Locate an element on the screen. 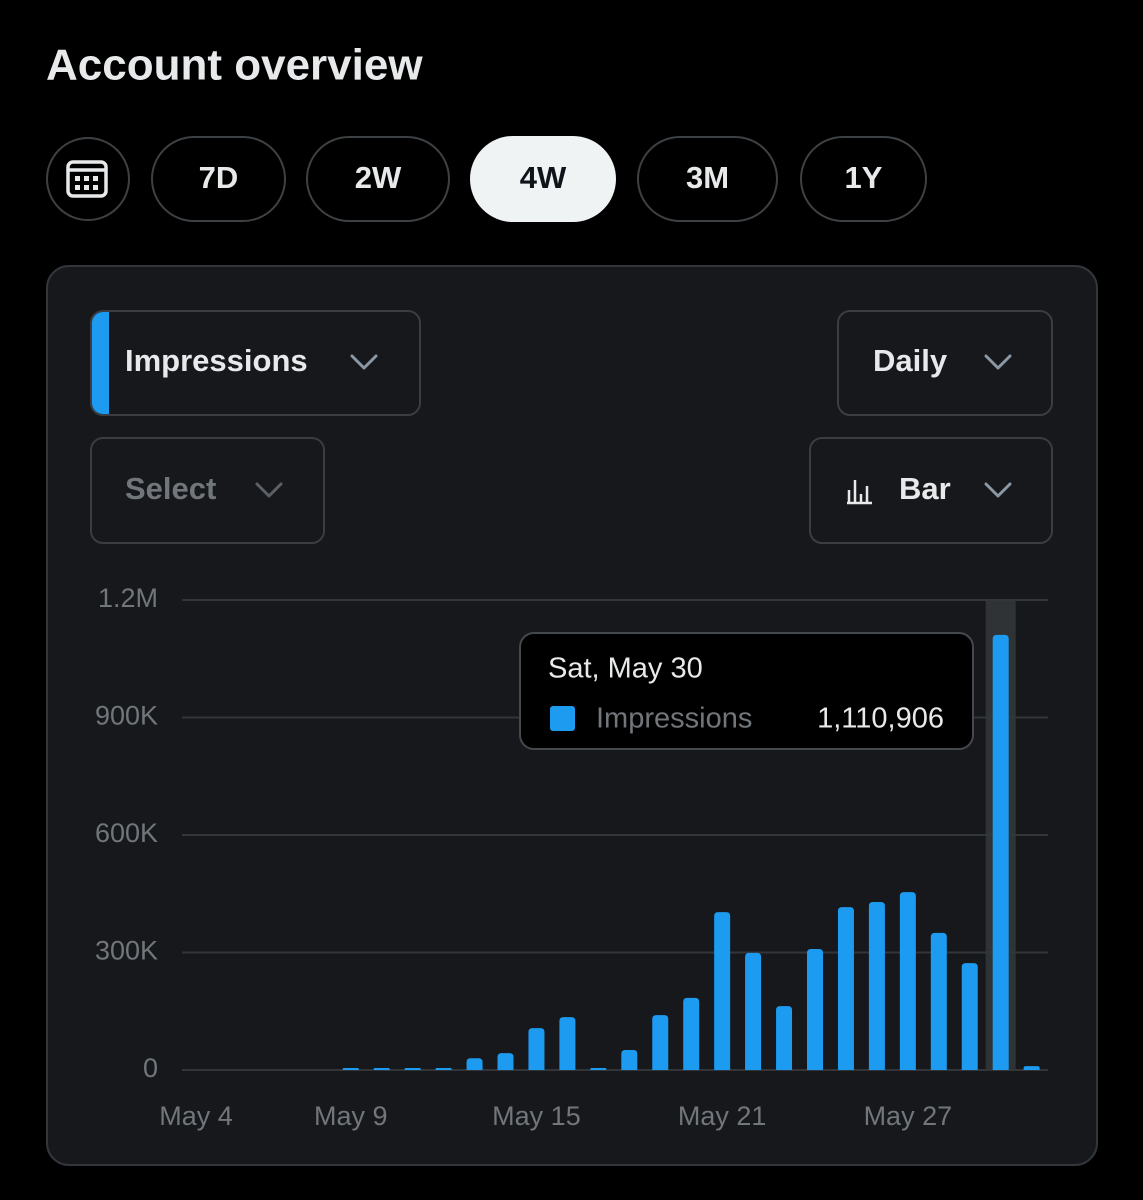  tooltip: Sat, May 30 Impressions 1,110,906 is located at coordinates (746, 691).